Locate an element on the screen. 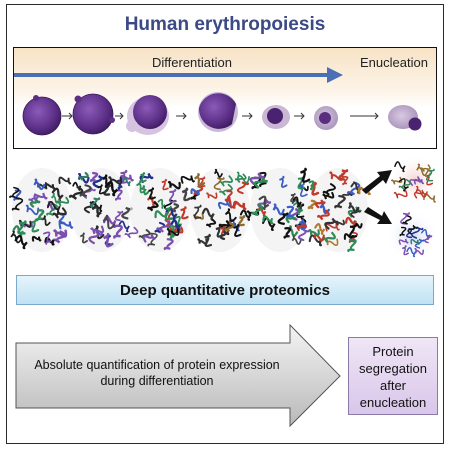 The image size is (450, 449). differentiation-label: Differentiation is located at coordinates (192, 62).